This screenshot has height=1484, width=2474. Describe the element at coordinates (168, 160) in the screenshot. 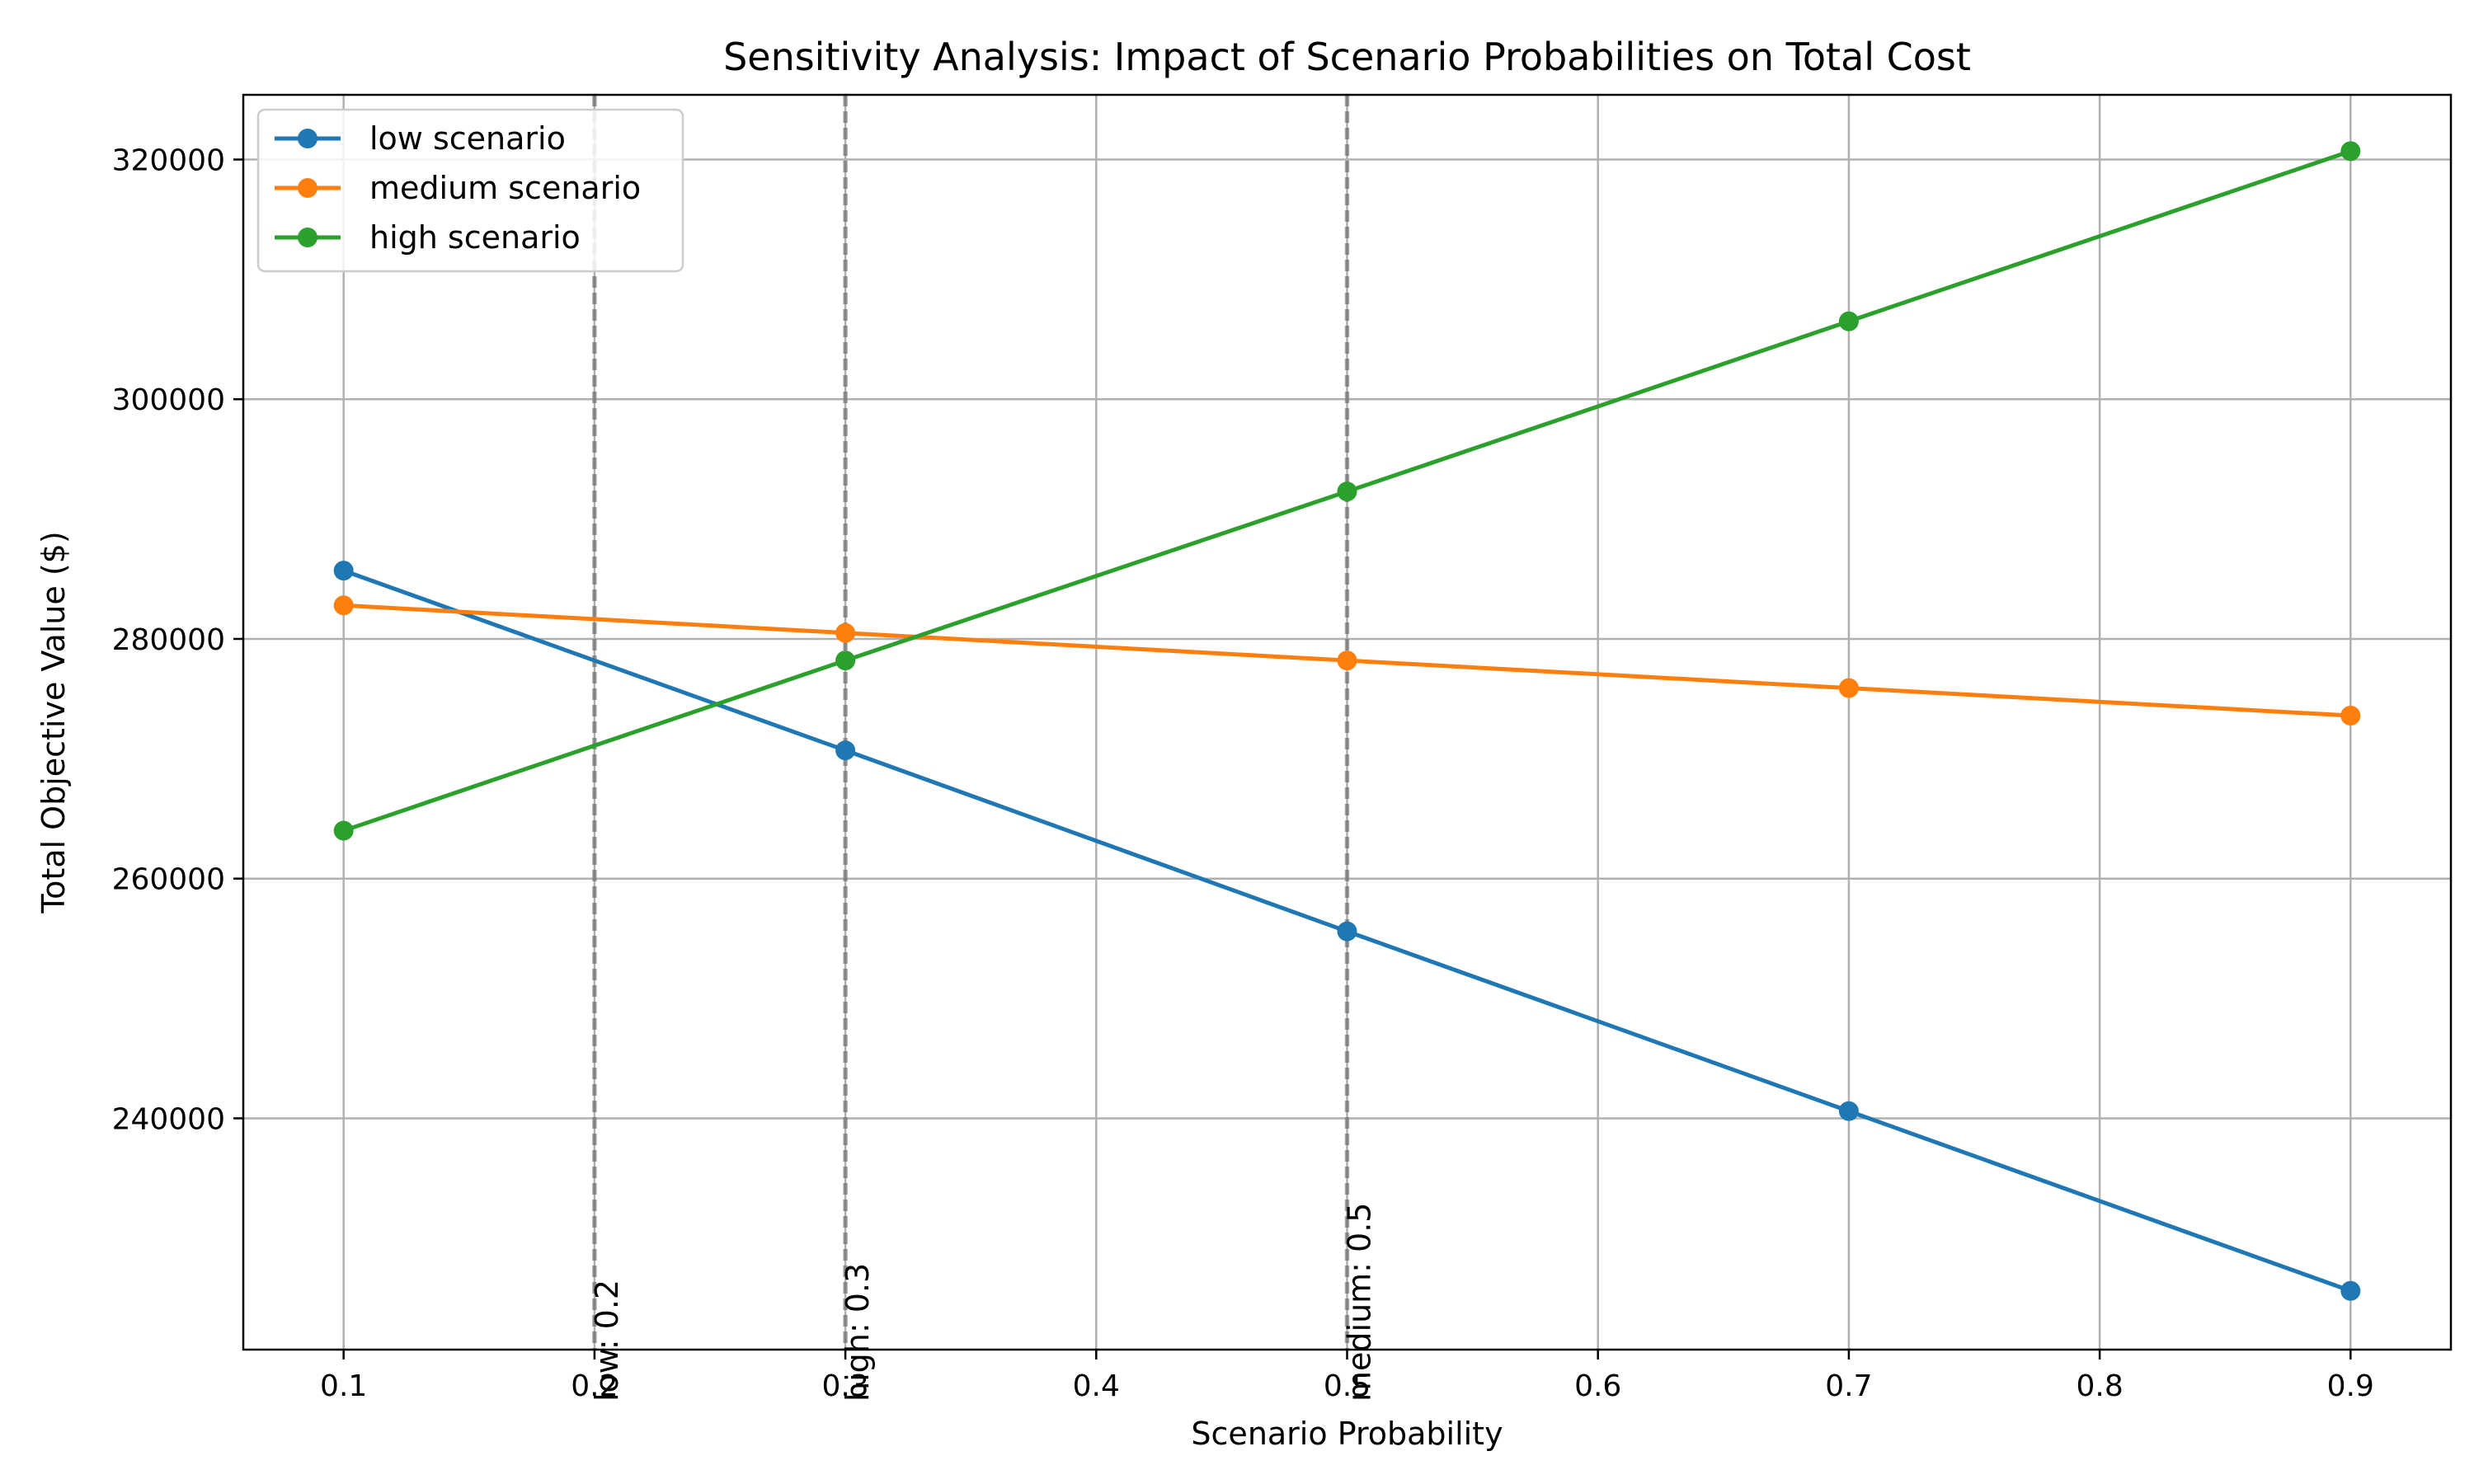

I see `y-tick-label: 320000` at that location.